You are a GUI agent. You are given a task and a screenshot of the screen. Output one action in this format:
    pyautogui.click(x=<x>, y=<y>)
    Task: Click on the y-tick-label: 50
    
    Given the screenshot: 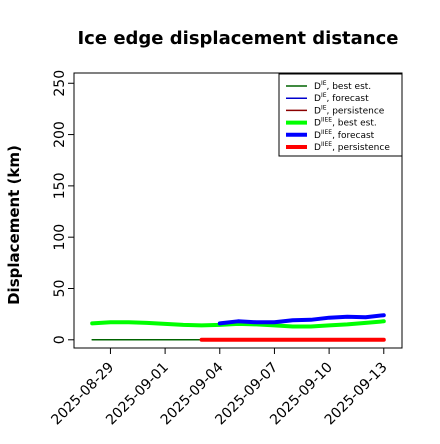 What is the action you would take?
    pyautogui.click(x=60, y=289)
    